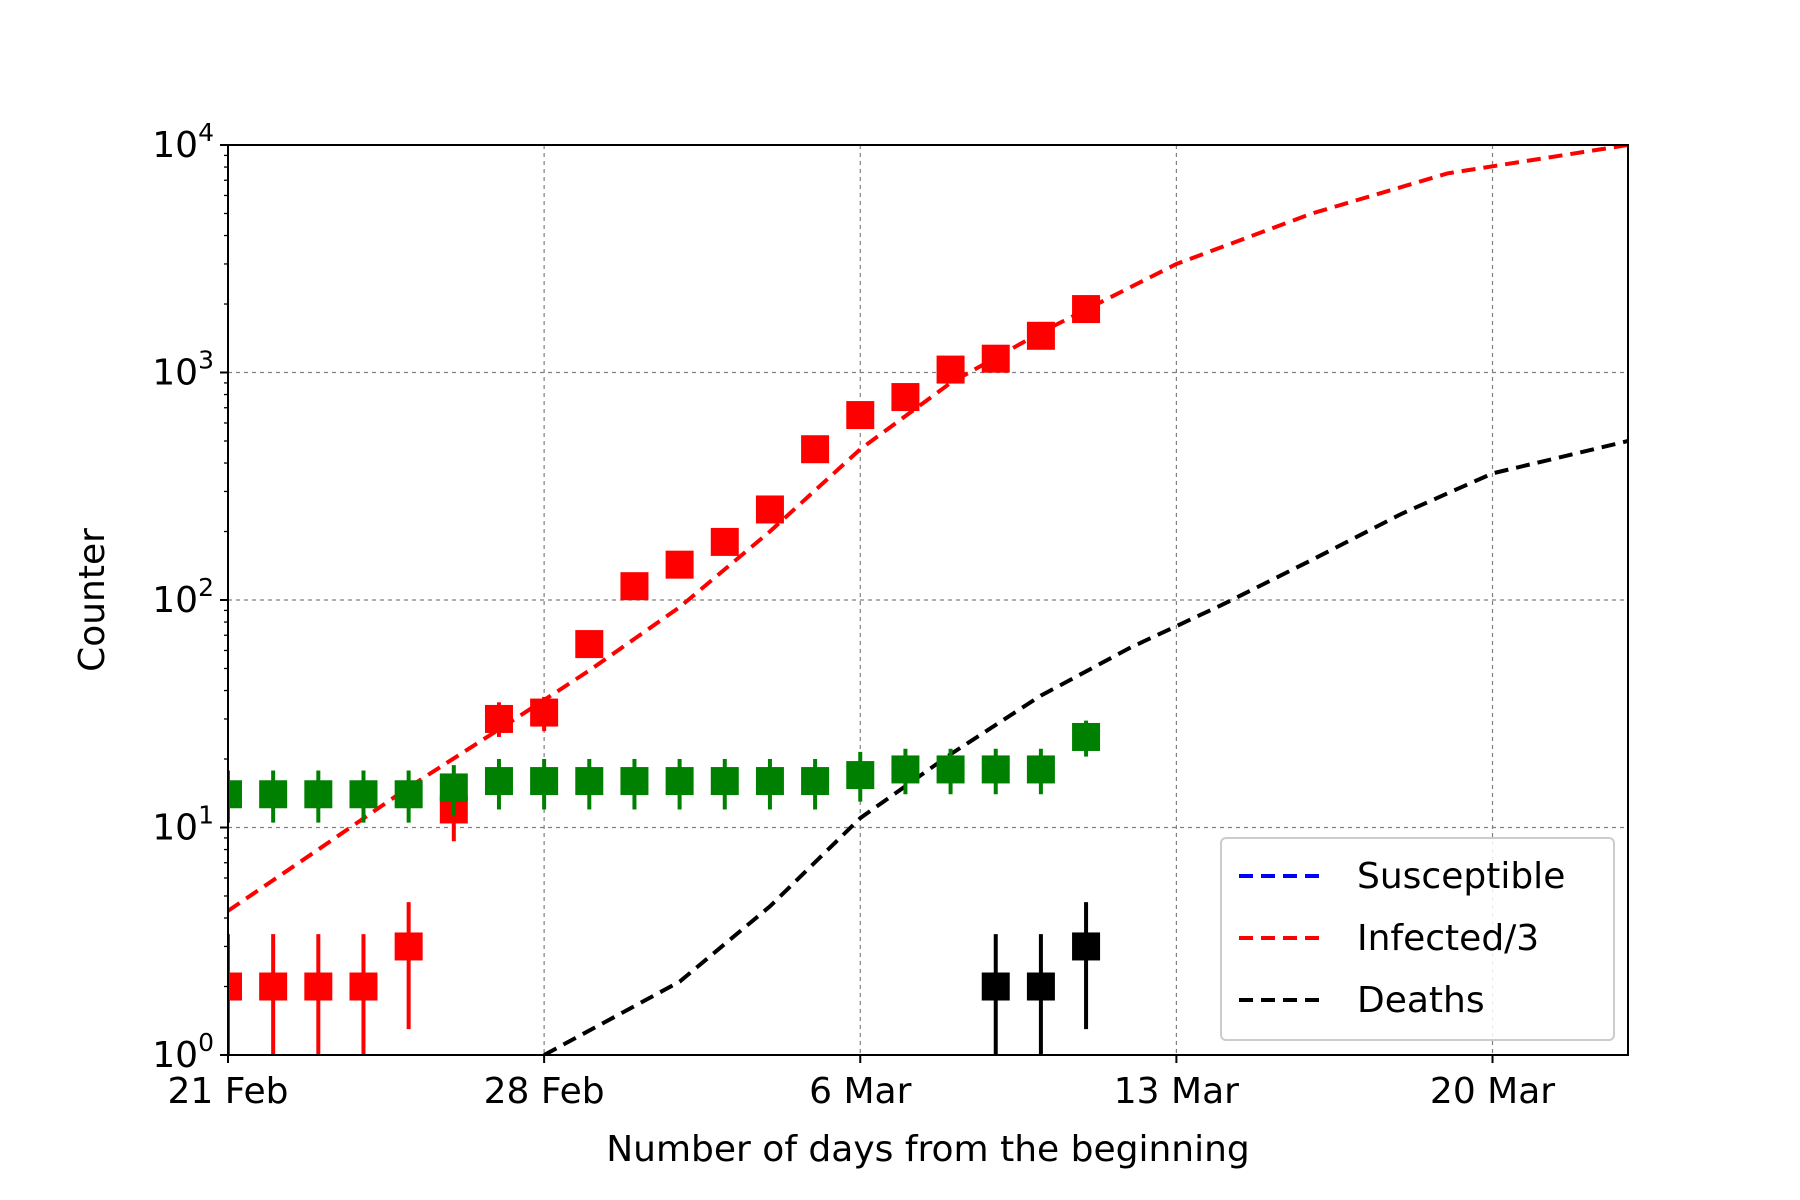 The width and height of the screenshot is (1800, 1200). Describe the element at coordinates (928, 1149) in the screenshot. I see `x-axis-label: Number of days from the beginning` at that location.